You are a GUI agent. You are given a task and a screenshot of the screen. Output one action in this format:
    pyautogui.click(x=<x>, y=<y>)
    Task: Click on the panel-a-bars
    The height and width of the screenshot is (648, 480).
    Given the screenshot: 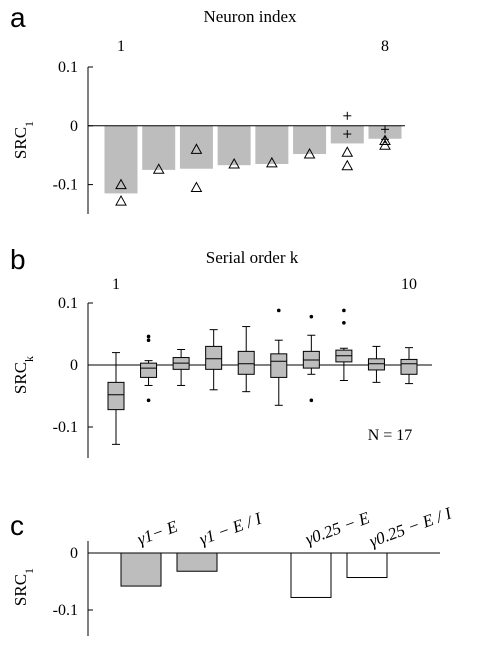 What is the action you would take?
    pyautogui.click(x=253, y=159)
    